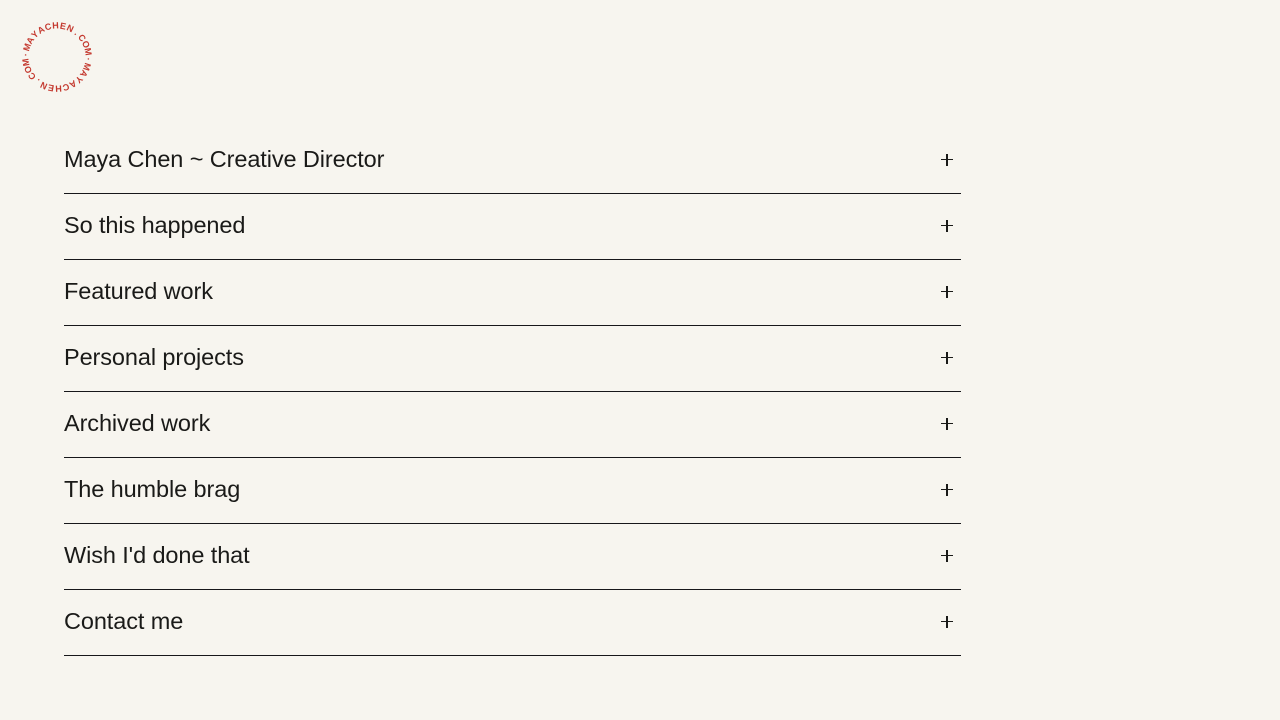 This screenshot has width=1280, height=720. Describe the element at coordinates (57, 57) in the screenshot. I see `site-logo: M A Y A C H E N. C O M · M A Y A C H E N. C O M ·` at that location.